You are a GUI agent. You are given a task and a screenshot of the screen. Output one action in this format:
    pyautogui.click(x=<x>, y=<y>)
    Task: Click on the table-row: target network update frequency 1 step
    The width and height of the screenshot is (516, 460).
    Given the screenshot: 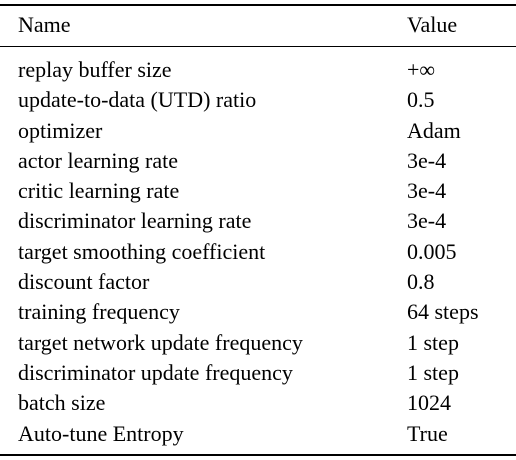 What is the action you would take?
    pyautogui.click(x=258, y=343)
    